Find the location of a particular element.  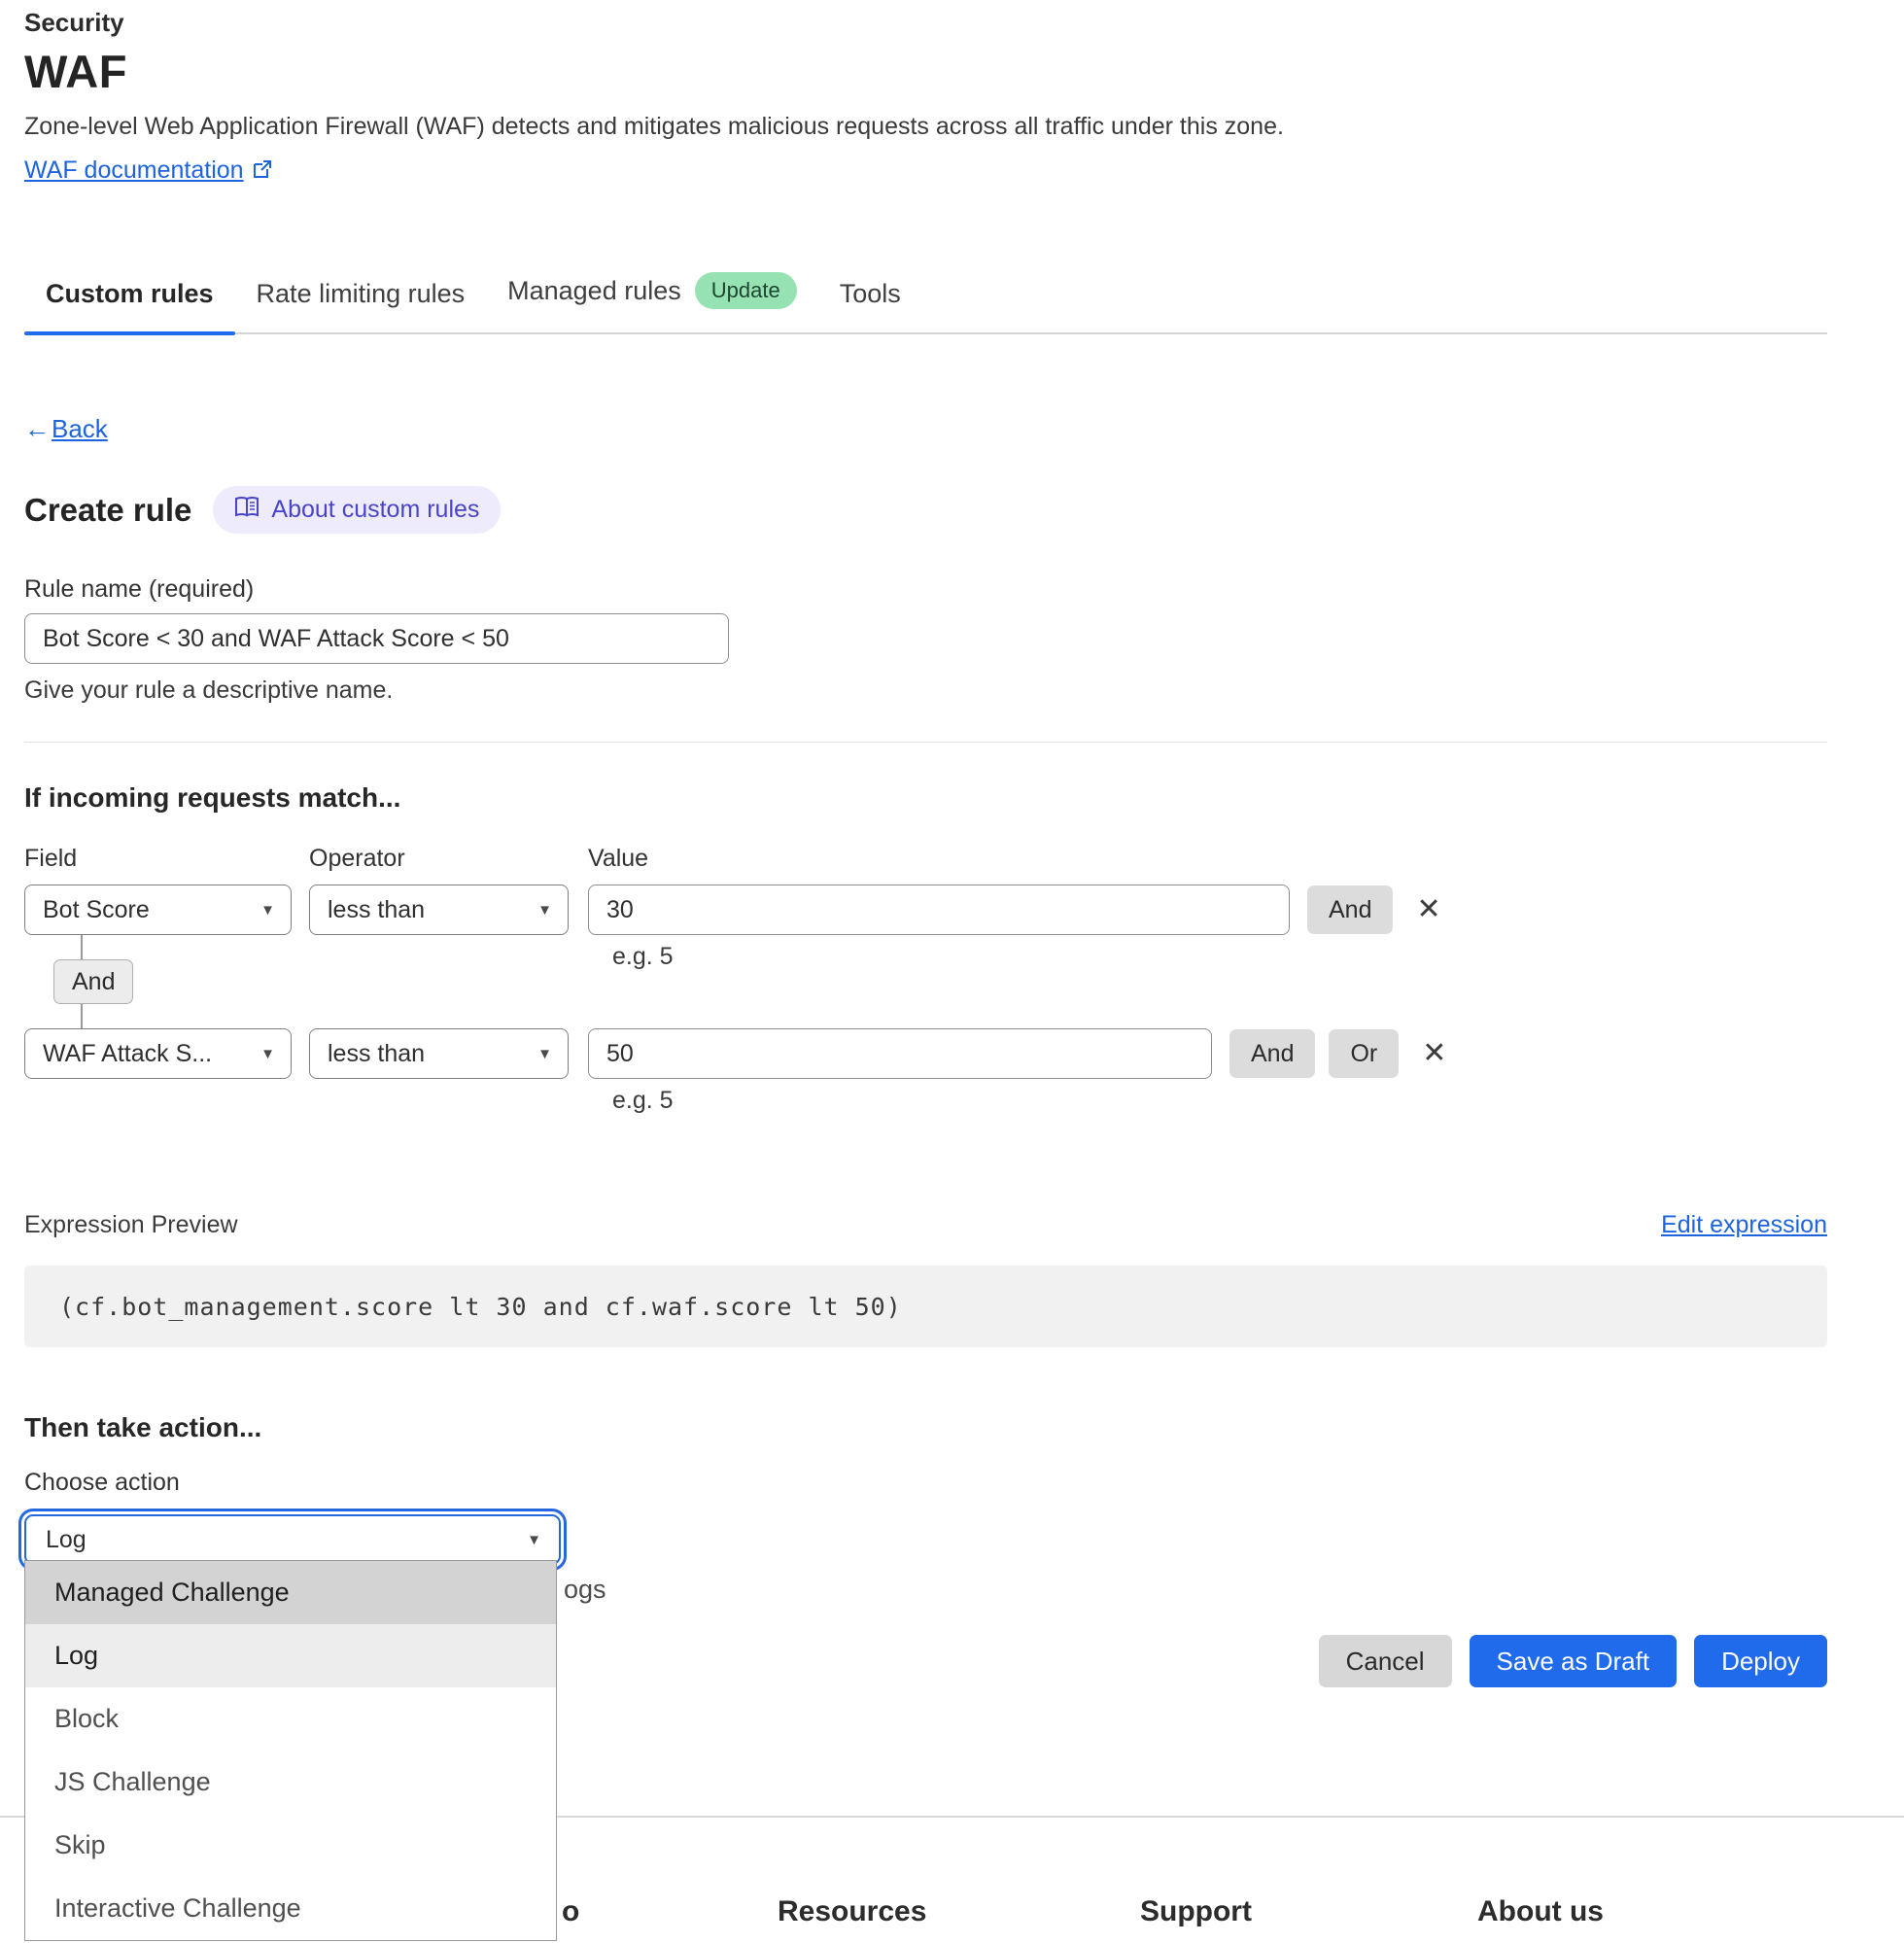

deploy-button: Deploy is located at coordinates (1760, 1661).